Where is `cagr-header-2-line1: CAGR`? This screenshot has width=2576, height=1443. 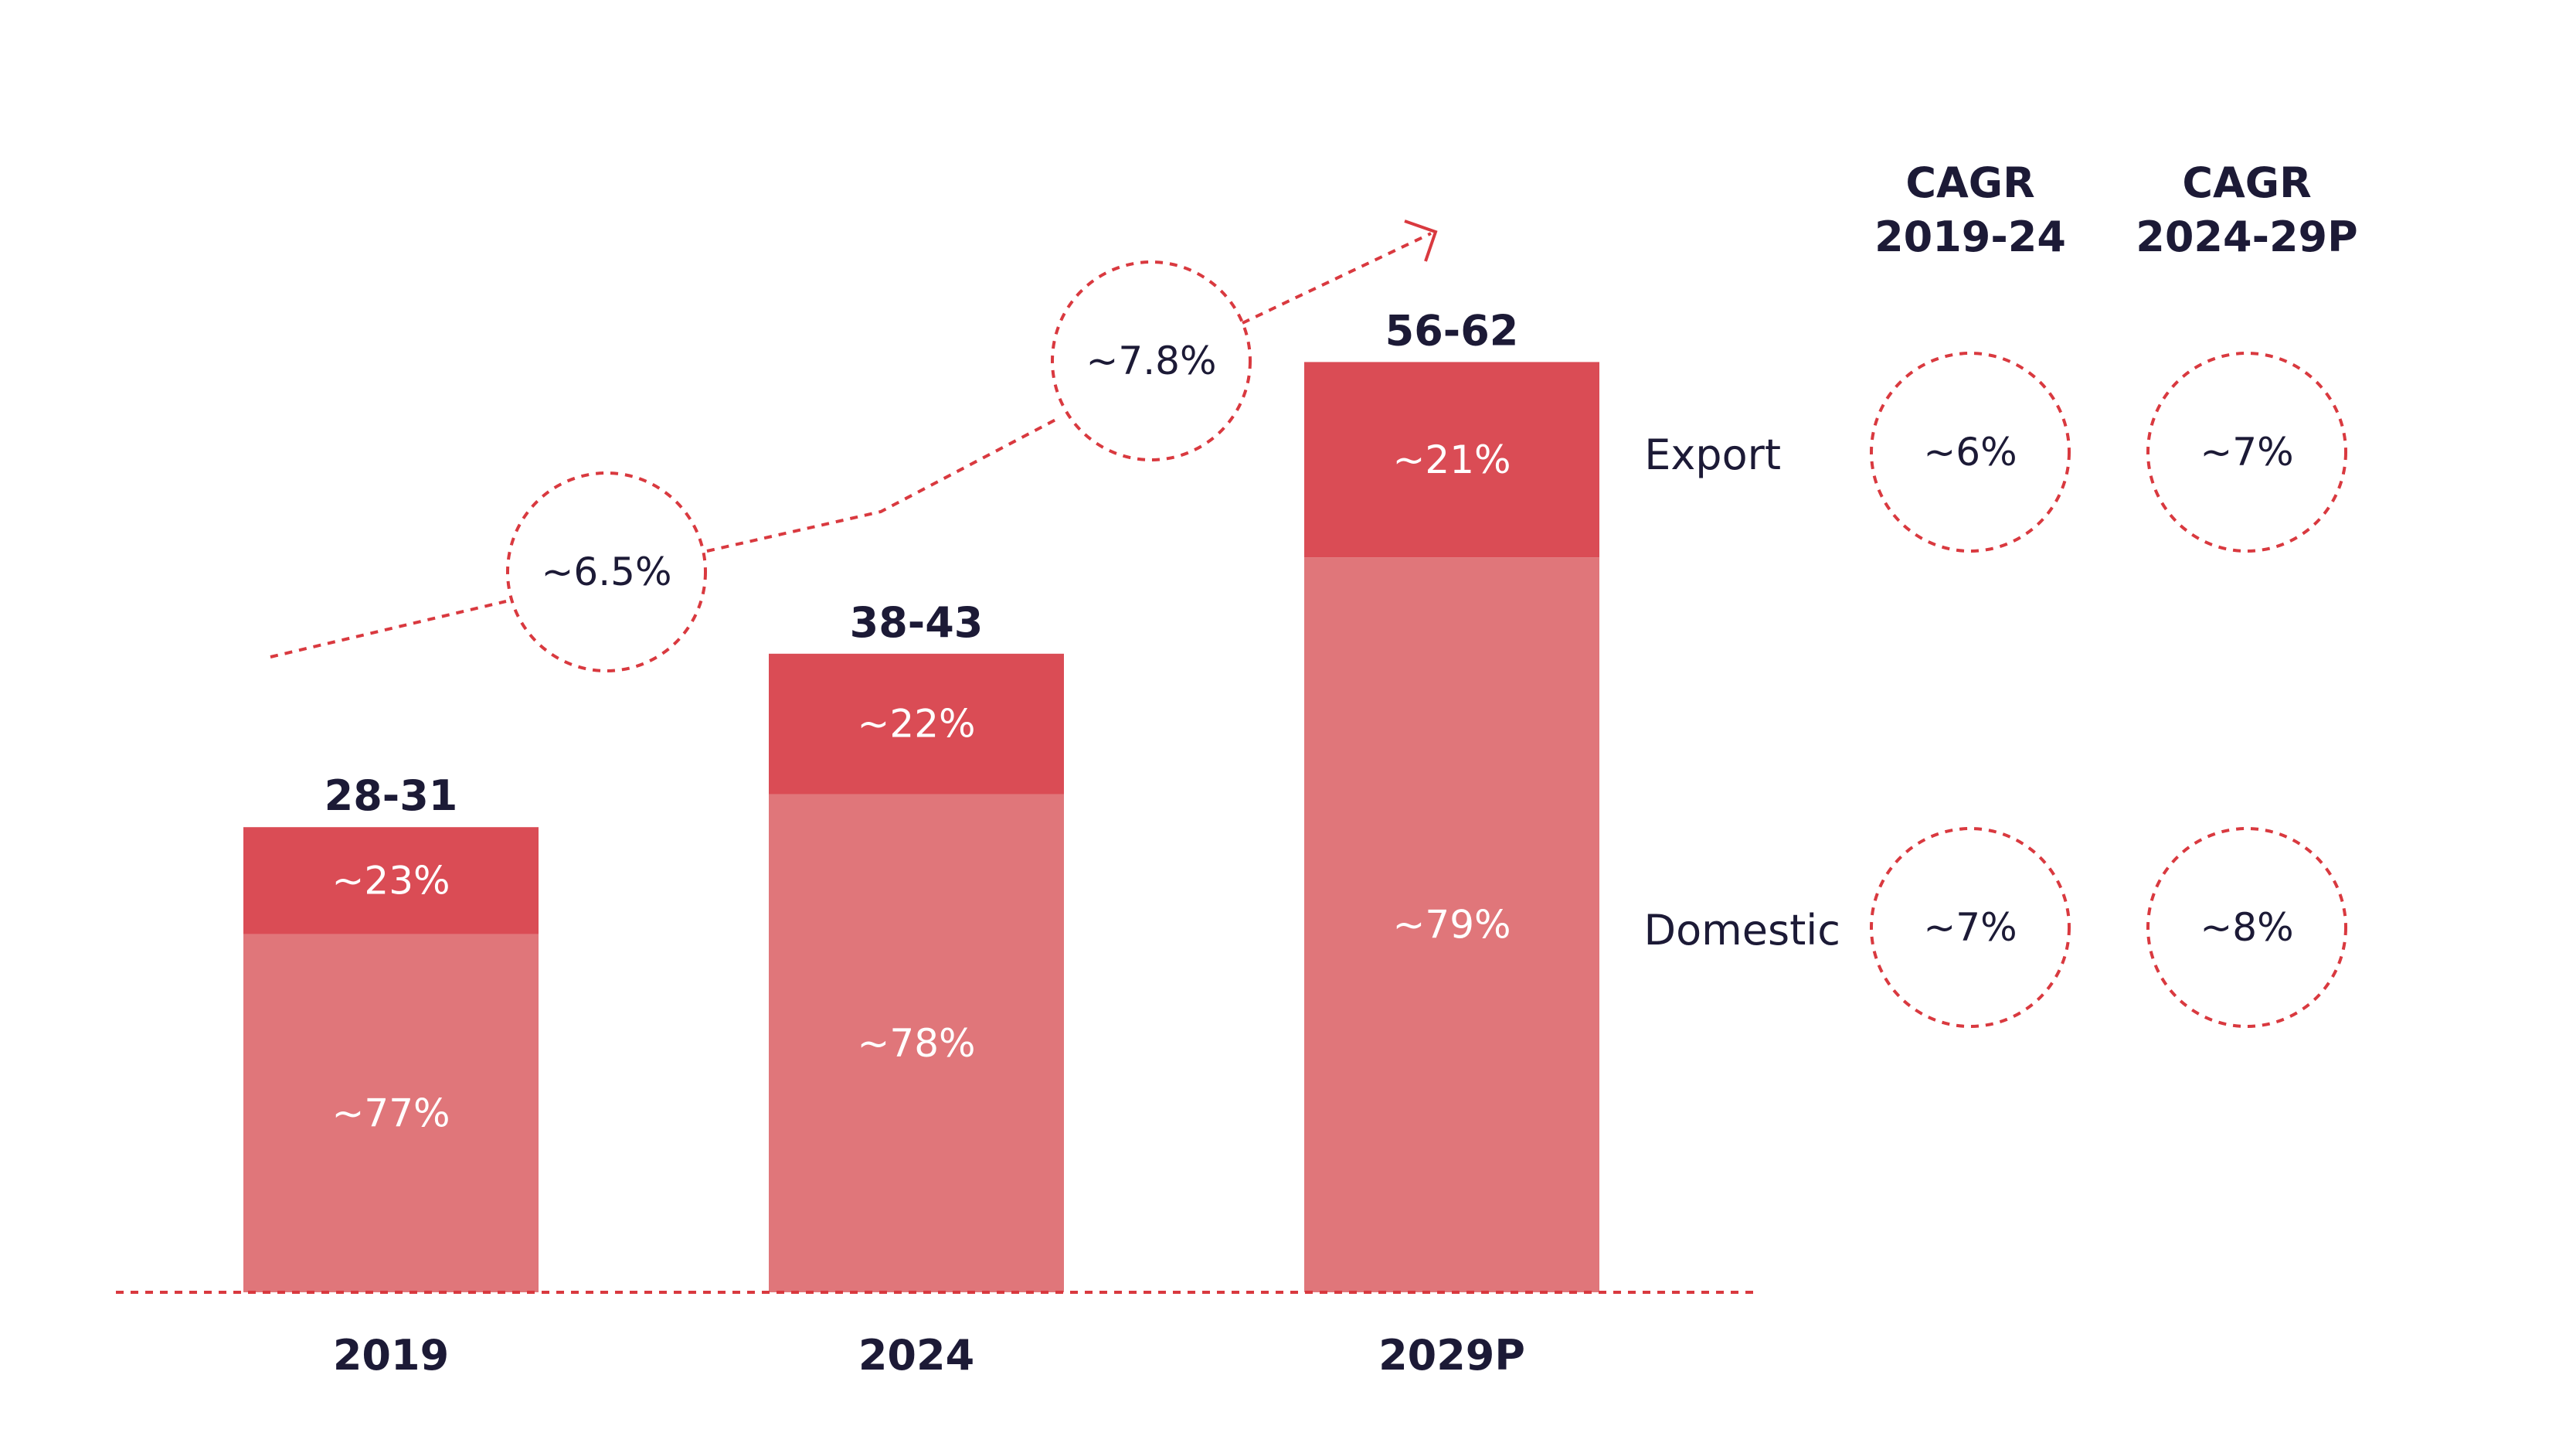
cagr-header-2-line1: CAGR is located at coordinates (2246, 182).